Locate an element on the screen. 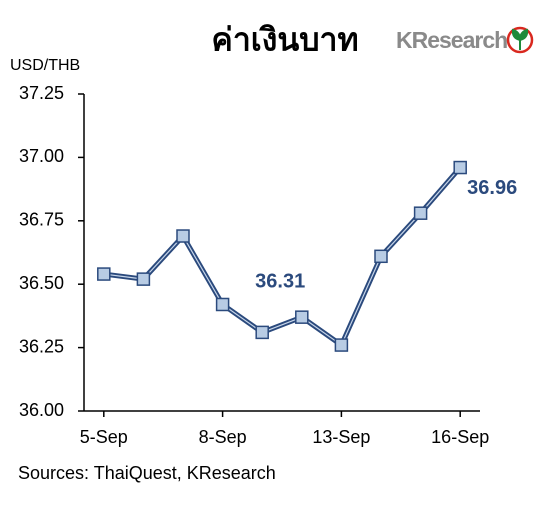 The height and width of the screenshot is (513, 536). y-tick-label: 37.00 is located at coordinates (41, 156).